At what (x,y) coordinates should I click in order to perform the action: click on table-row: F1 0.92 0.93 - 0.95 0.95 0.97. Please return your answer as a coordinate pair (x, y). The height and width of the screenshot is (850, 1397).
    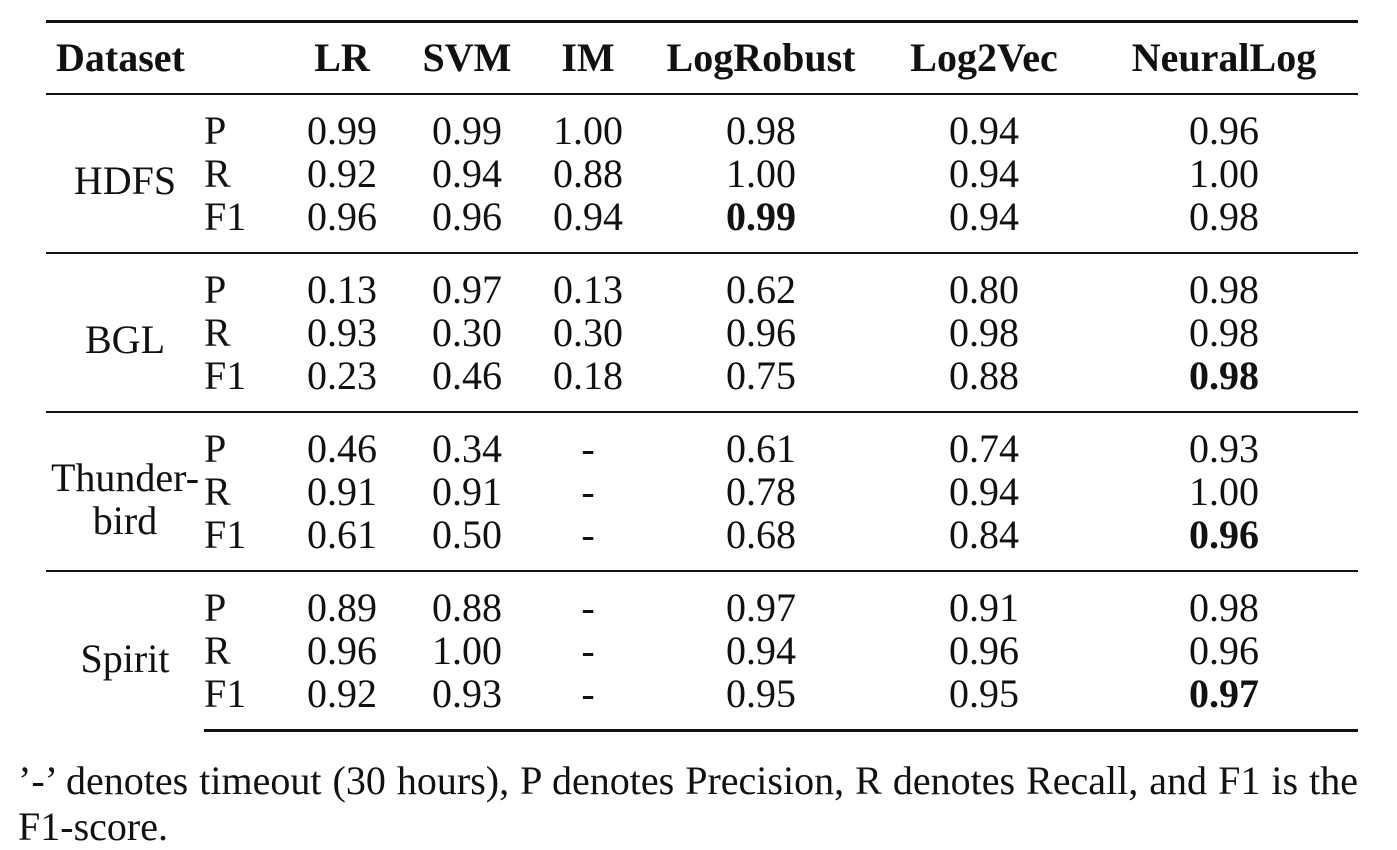
    Looking at the image, I should click on (702, 702).